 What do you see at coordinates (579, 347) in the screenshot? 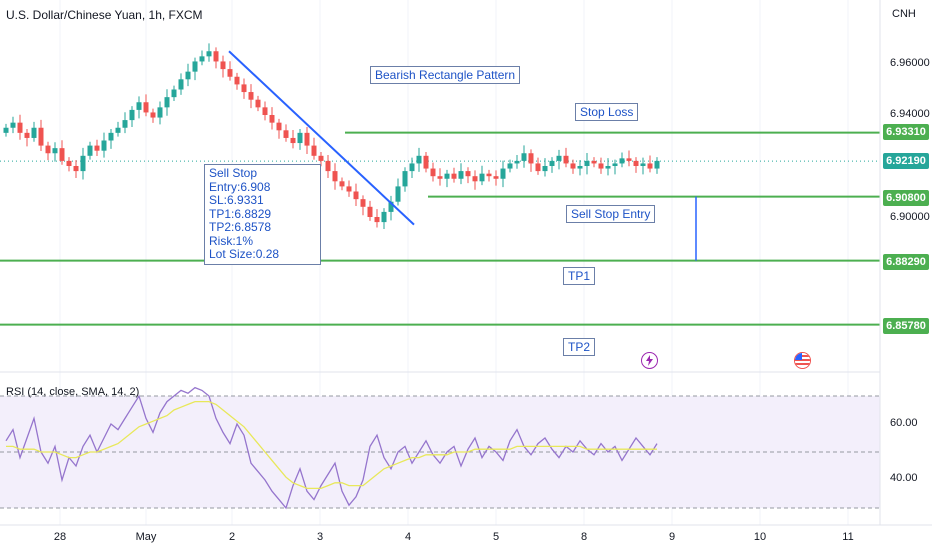
I see `tp2-label: TP2` at bounding box center [579, 347].